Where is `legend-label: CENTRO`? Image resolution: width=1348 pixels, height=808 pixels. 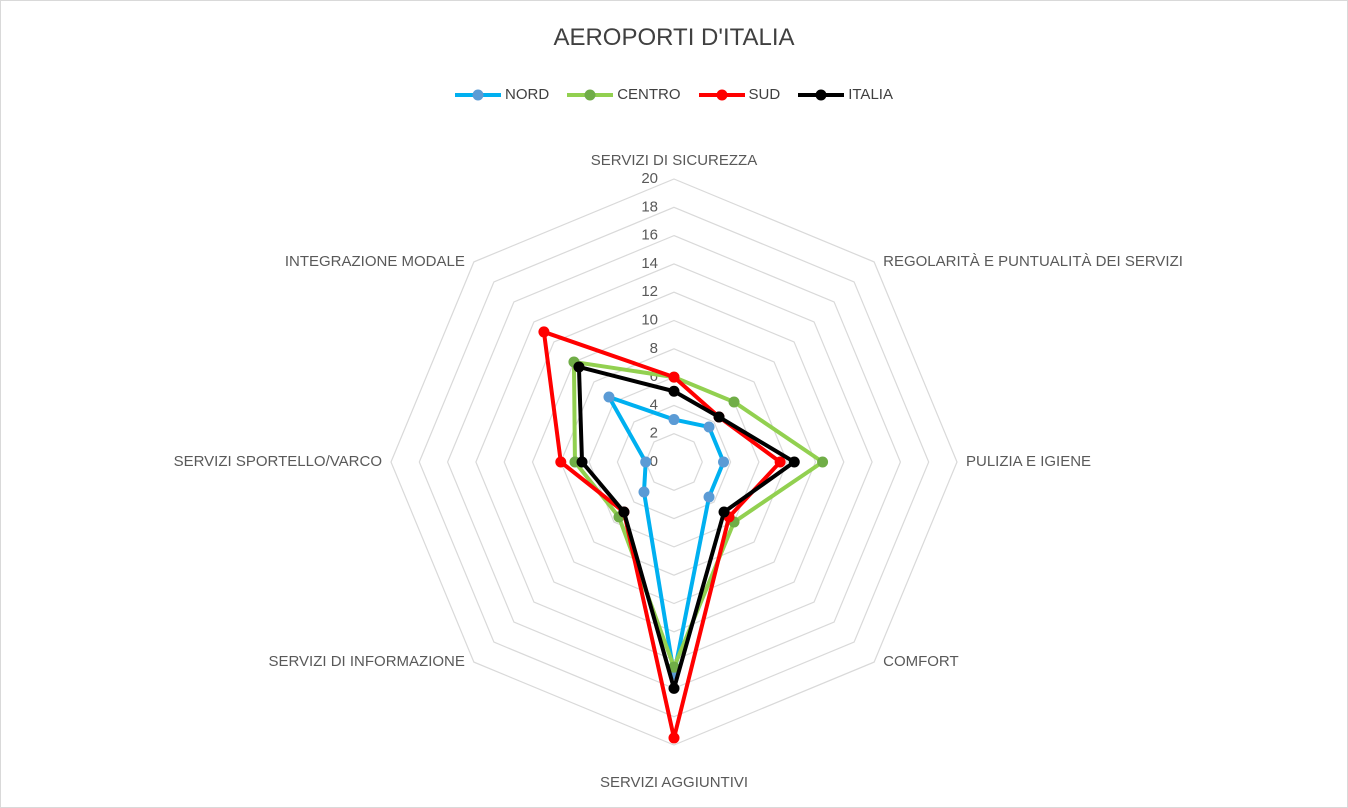 legend-label: CENTRO is located at coordinates (649, 94).